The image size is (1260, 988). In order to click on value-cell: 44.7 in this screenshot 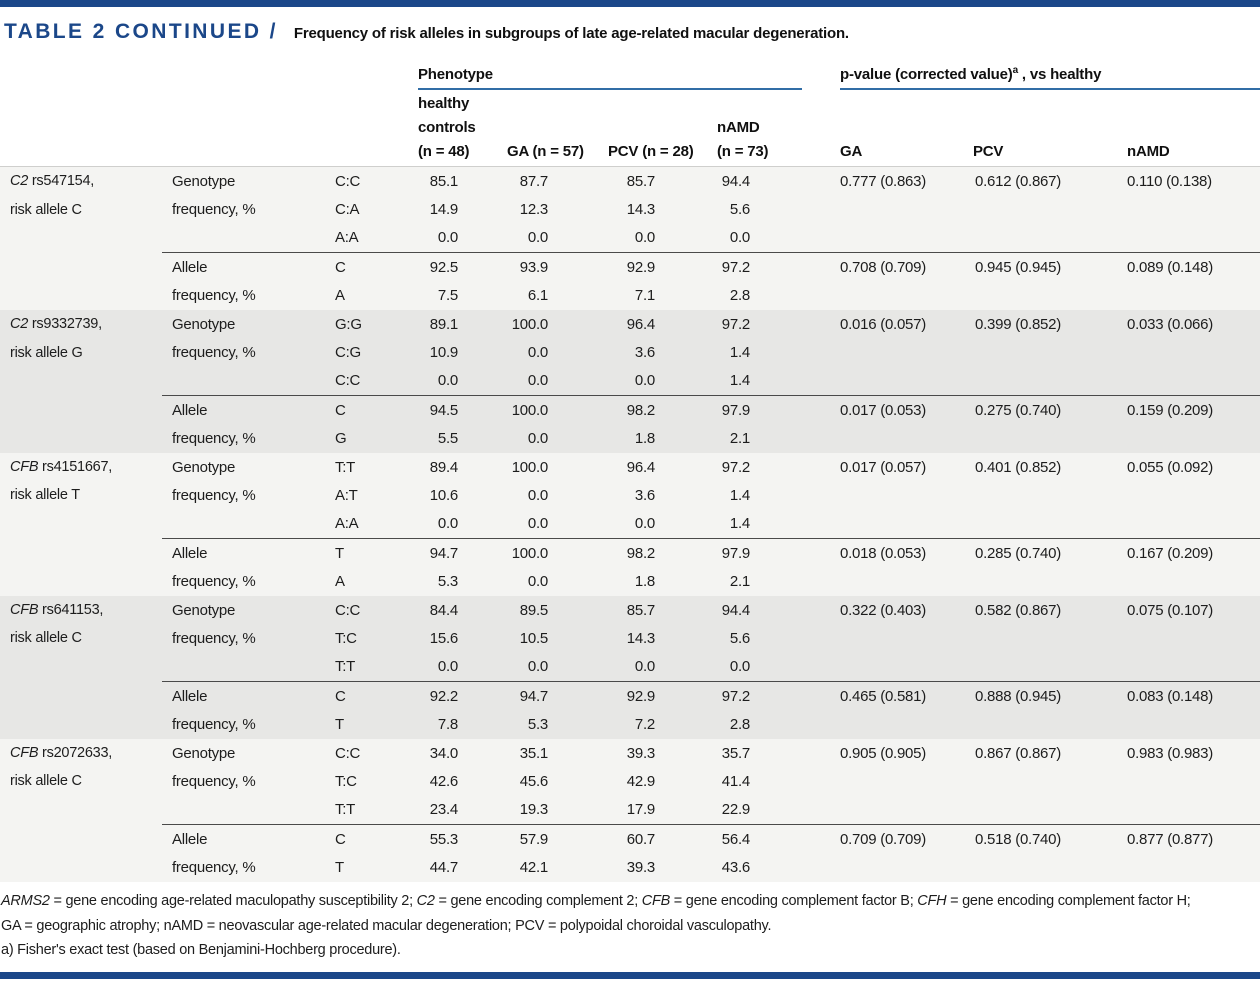, I will do `click(443, 868)`.